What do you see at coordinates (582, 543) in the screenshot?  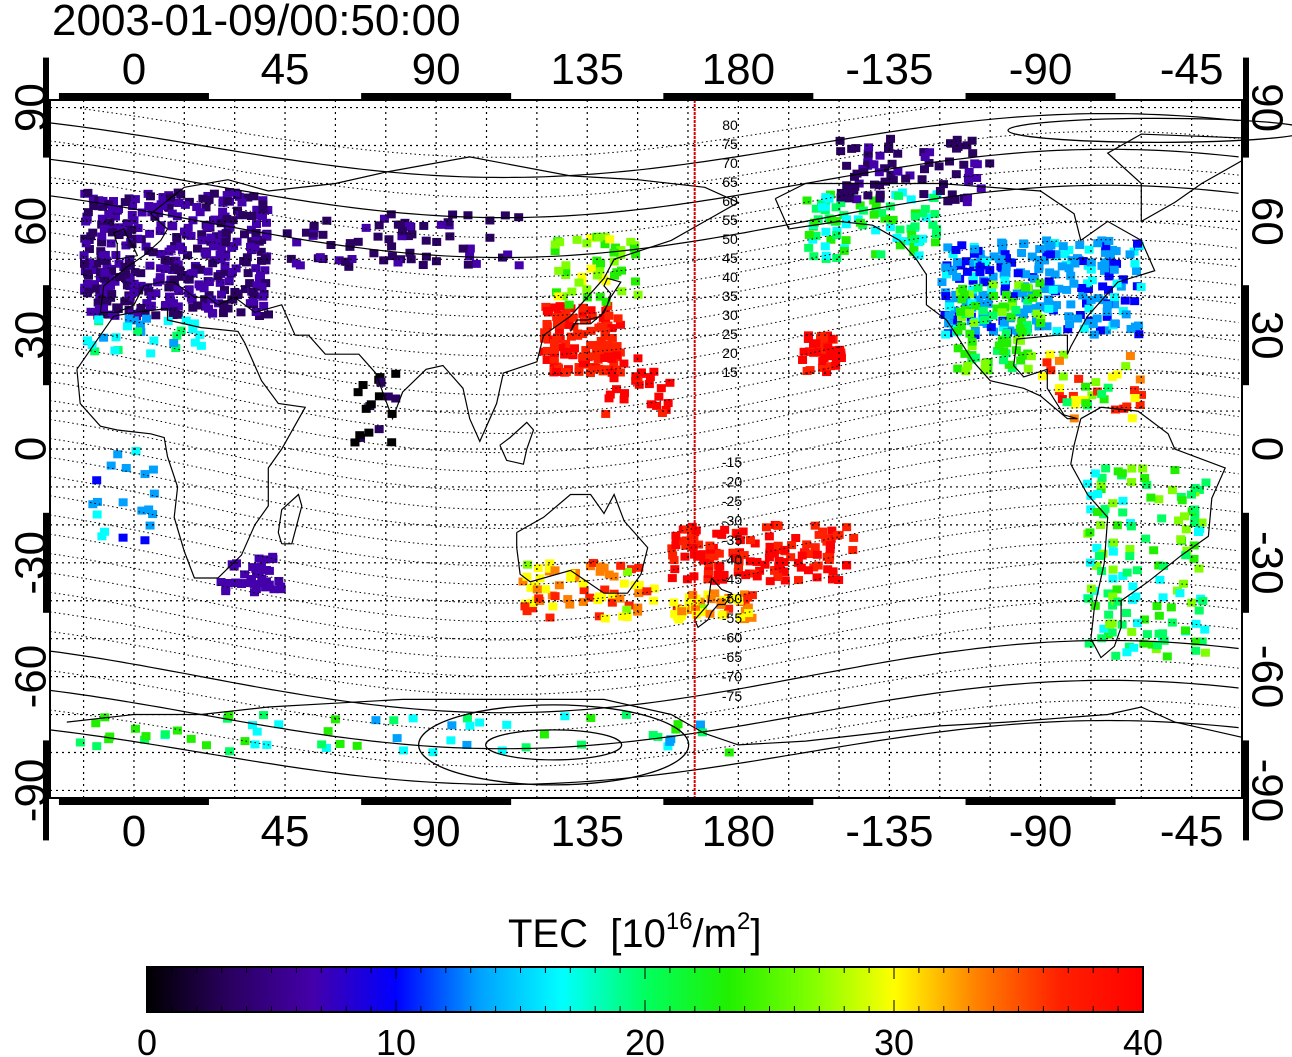 I see `coast-australia` at bounding box center [582, 543].